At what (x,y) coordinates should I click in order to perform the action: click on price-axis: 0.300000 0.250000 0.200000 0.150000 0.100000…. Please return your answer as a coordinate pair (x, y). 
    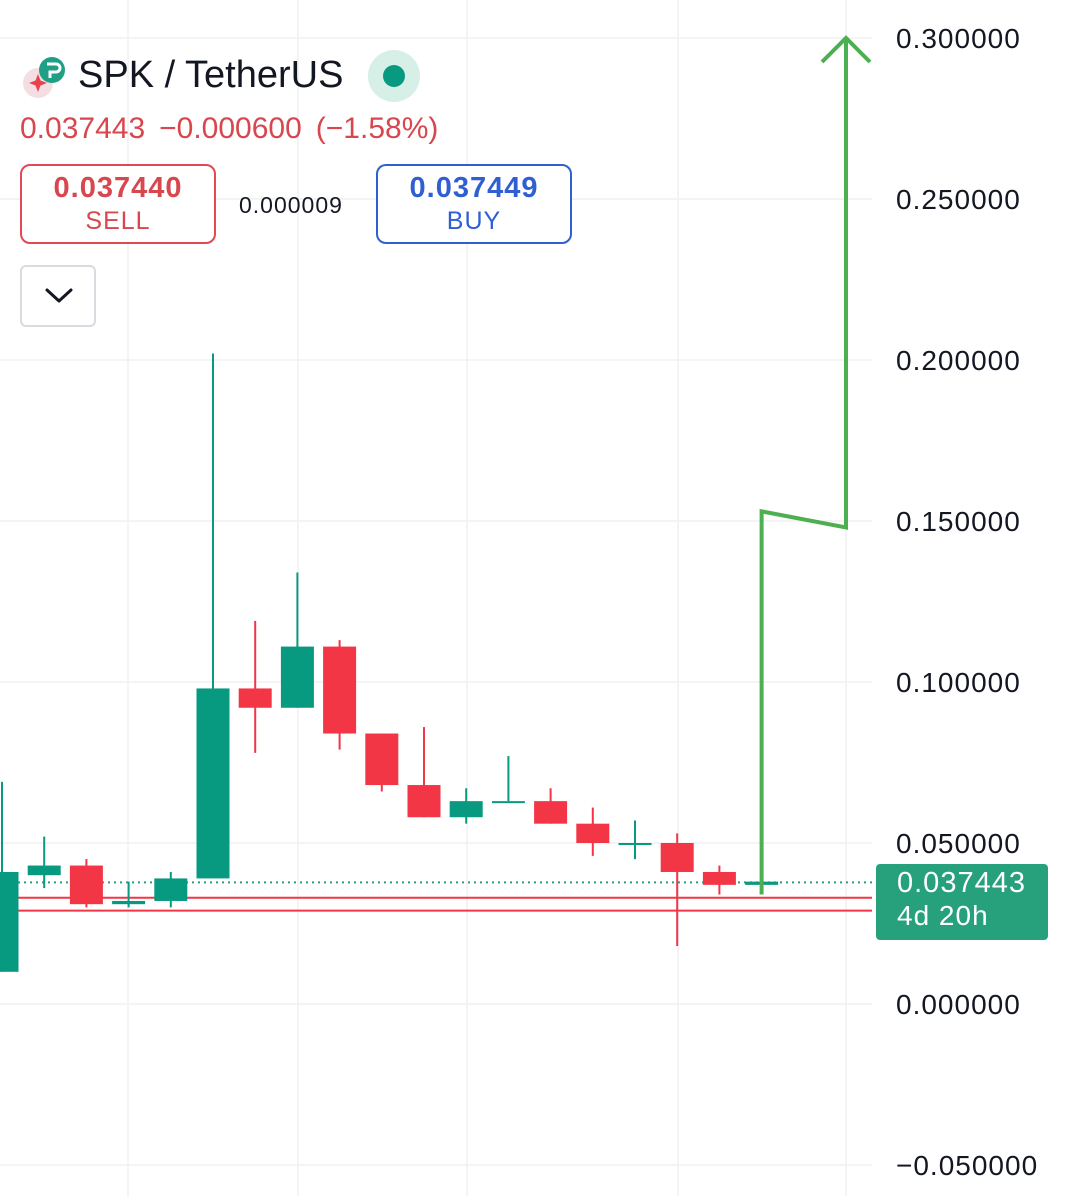
    Looking at the image, I should click on (967, 602).